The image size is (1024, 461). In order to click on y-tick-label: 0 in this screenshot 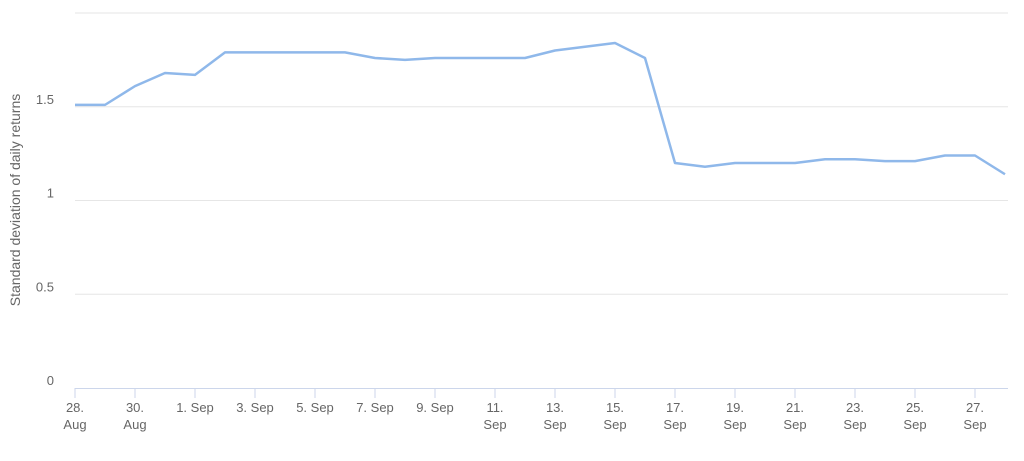, I will do `click(50, 380)`.